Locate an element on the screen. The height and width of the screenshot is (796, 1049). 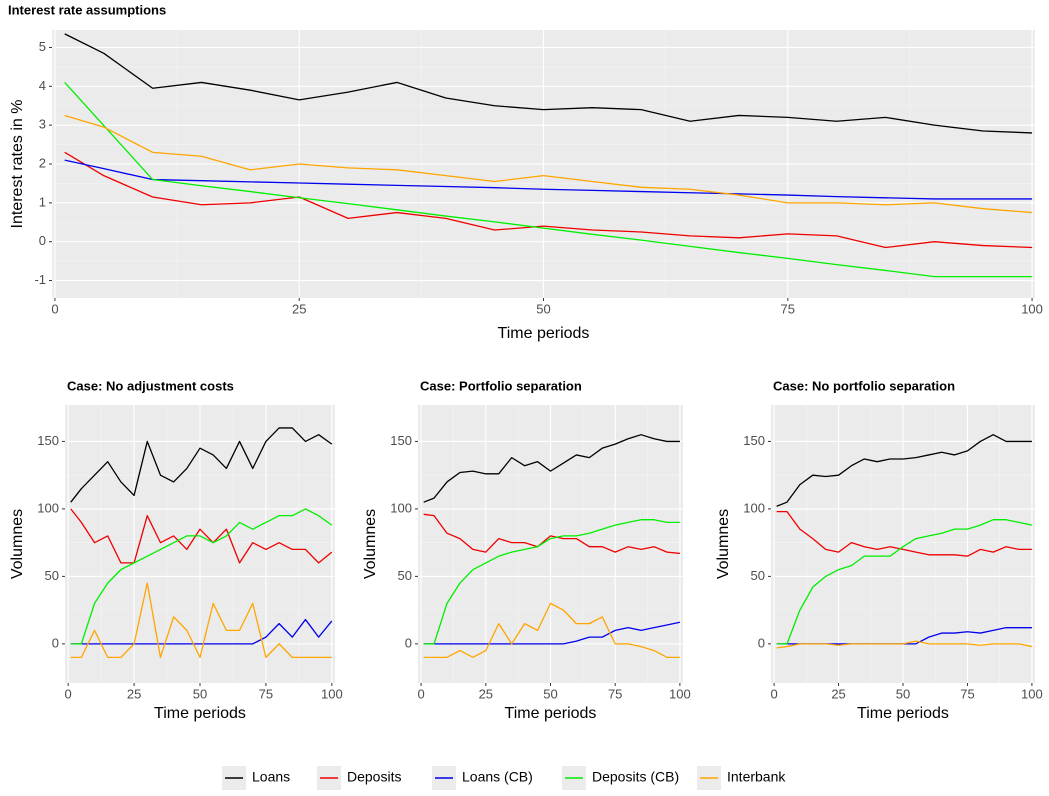
legend-label: Deposits is located at coordinates (374, 777).